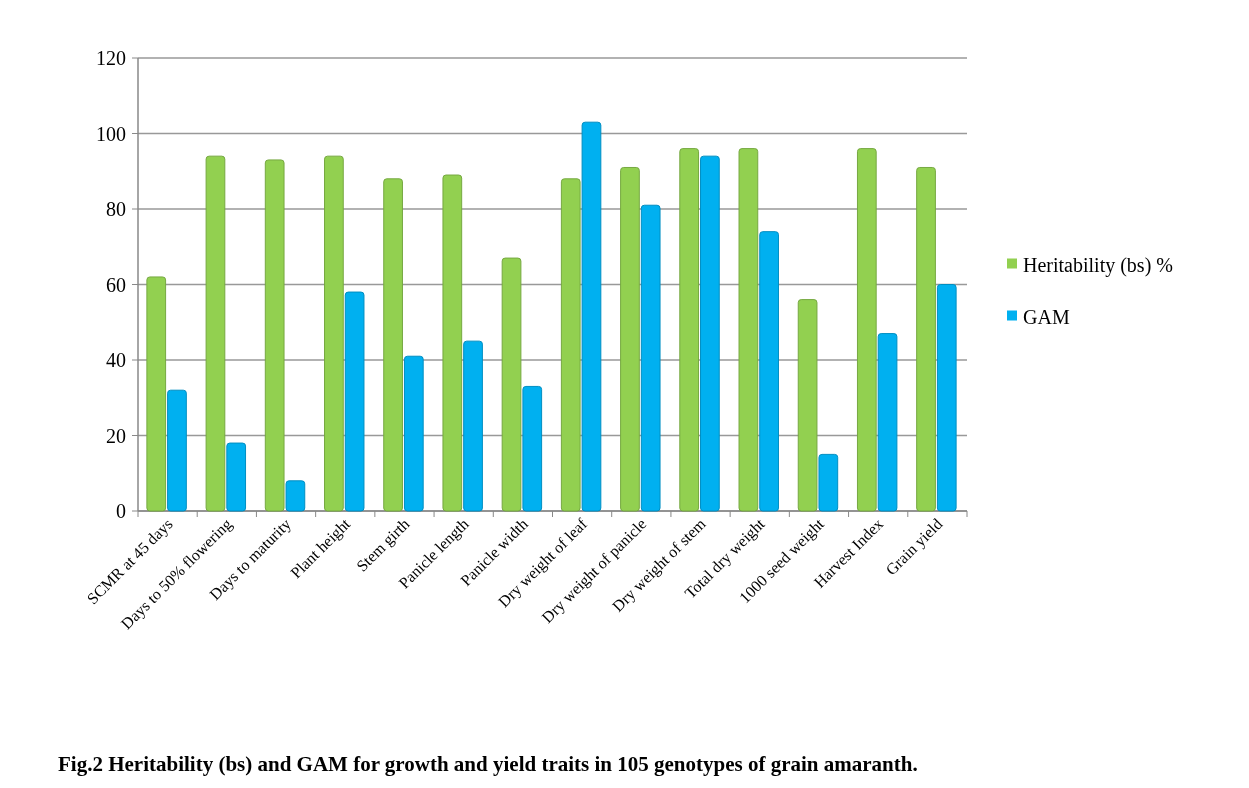 The width and height of the screenshot is (1249, 788). I want to click on text: Fig.2 Heritability (bs) and GAM for growth and yield traits in 105 genotypes of grain amaranth., so click(488, 764).